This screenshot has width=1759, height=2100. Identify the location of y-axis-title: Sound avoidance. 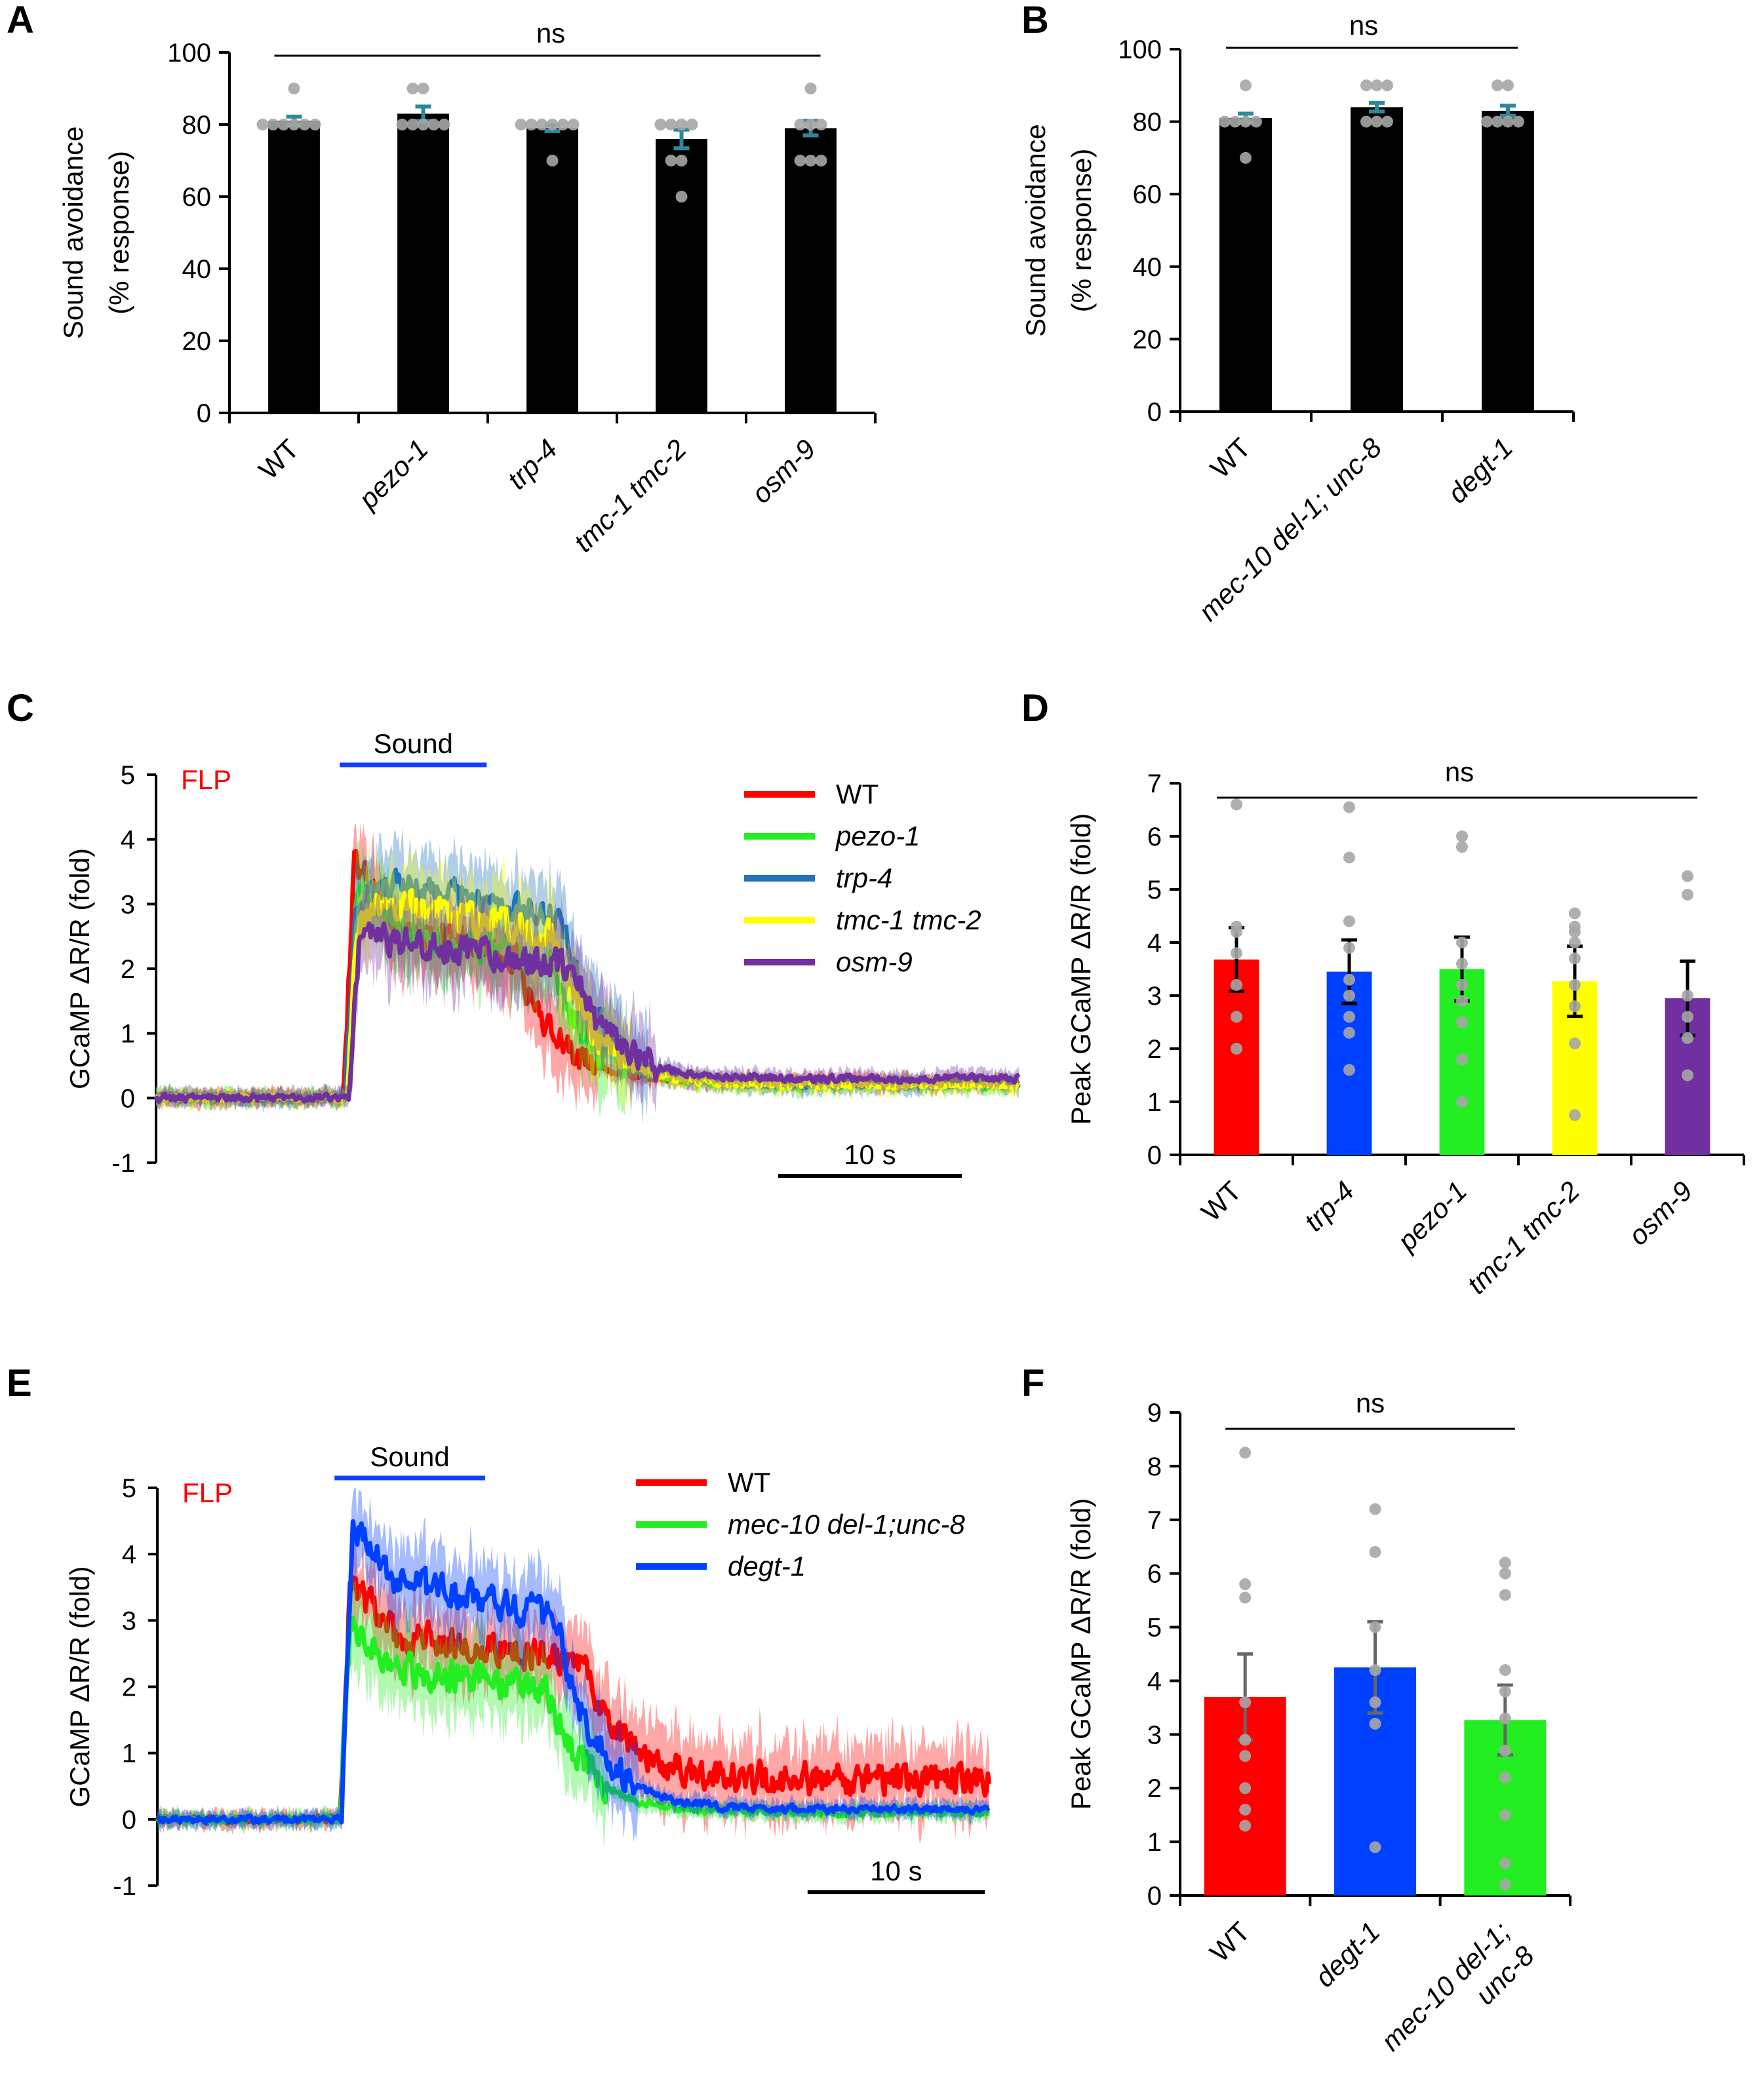
(73, 233).